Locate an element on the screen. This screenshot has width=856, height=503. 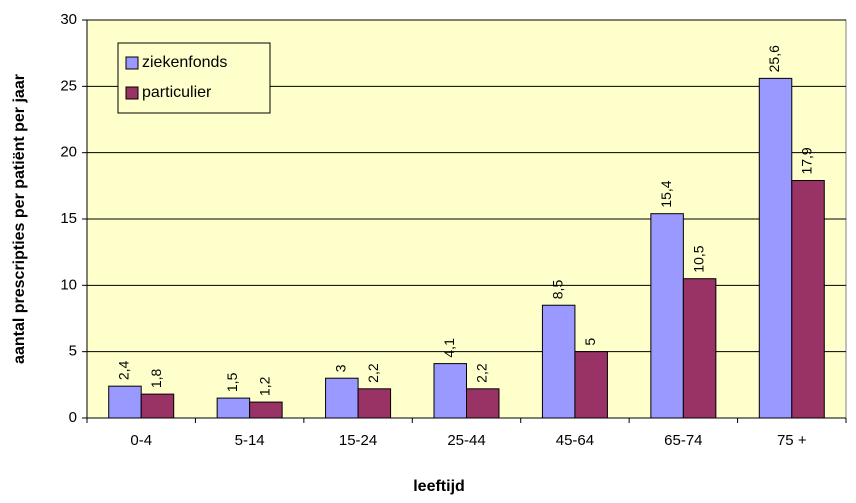
y-tick-label: 30 is located at coordinates (68, 19).